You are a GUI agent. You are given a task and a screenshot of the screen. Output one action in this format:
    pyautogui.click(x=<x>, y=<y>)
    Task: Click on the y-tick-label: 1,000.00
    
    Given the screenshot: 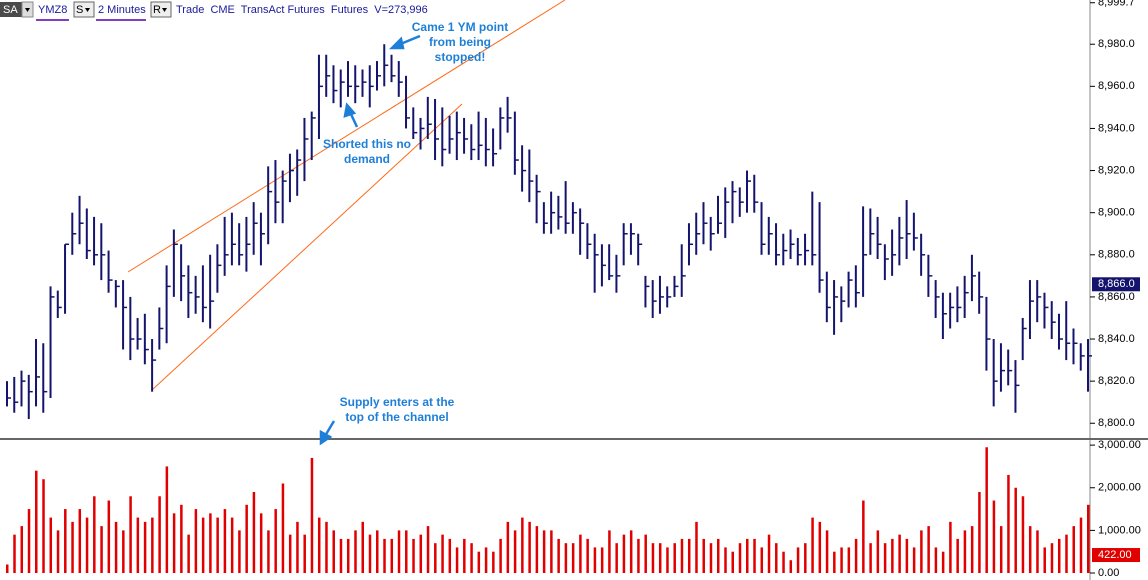 What is the action you would take?
    pyautogui.click(x=1119, y=530)
    